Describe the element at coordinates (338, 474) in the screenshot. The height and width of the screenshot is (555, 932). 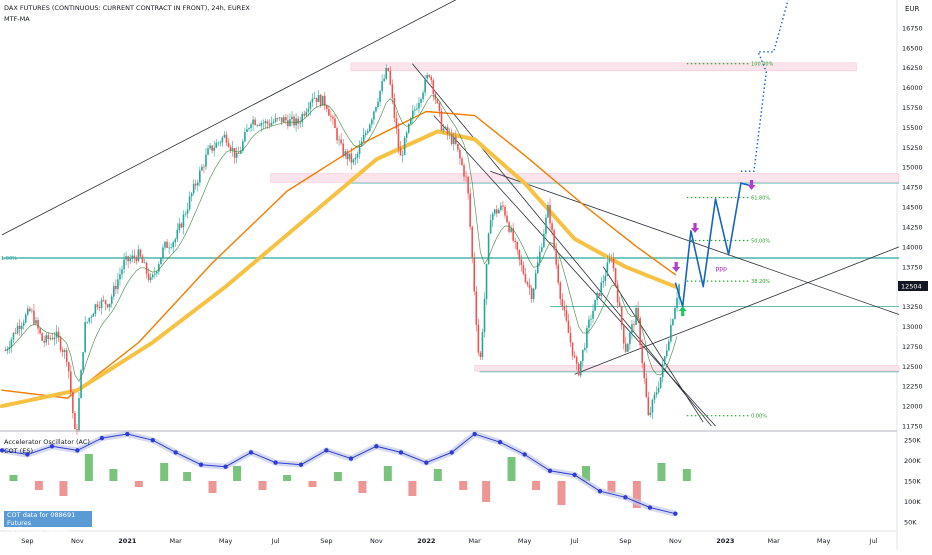
I see `cot-line` at that location.